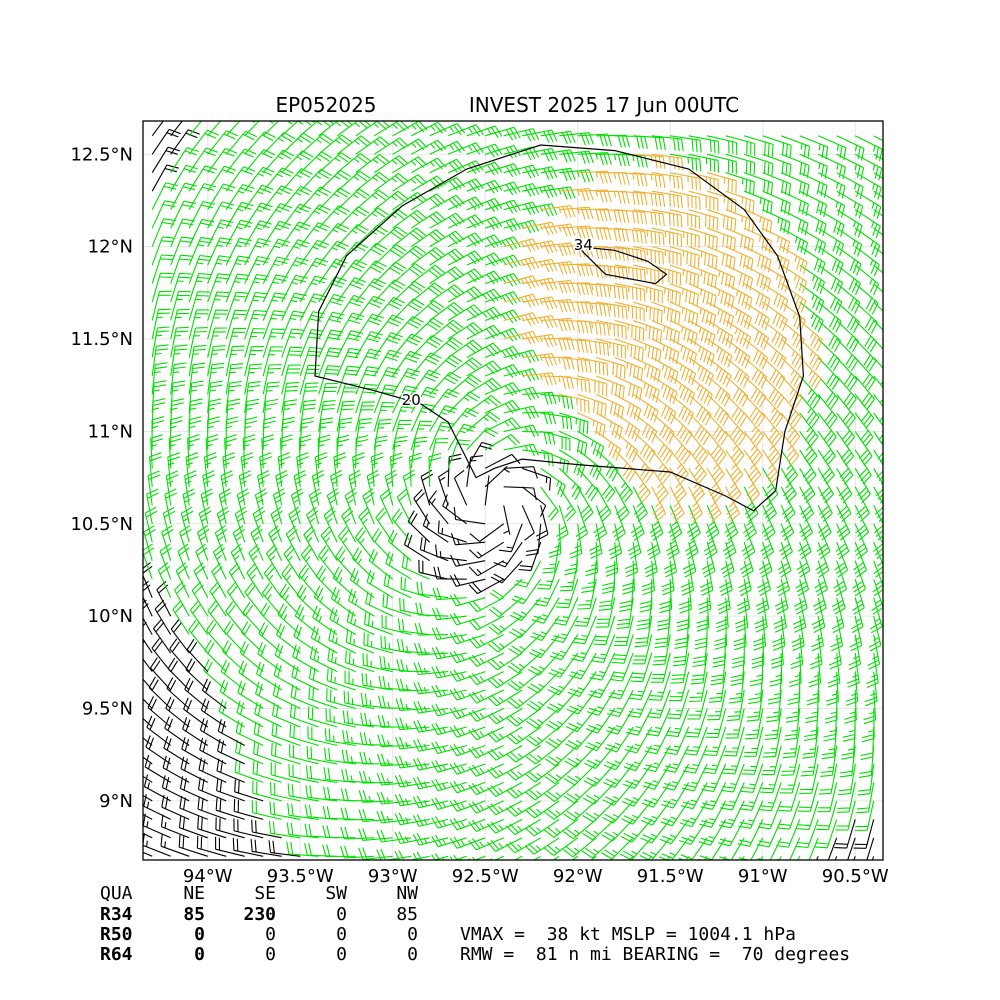  I want to click on chart-title-left: EP052025, so click(325, 105).